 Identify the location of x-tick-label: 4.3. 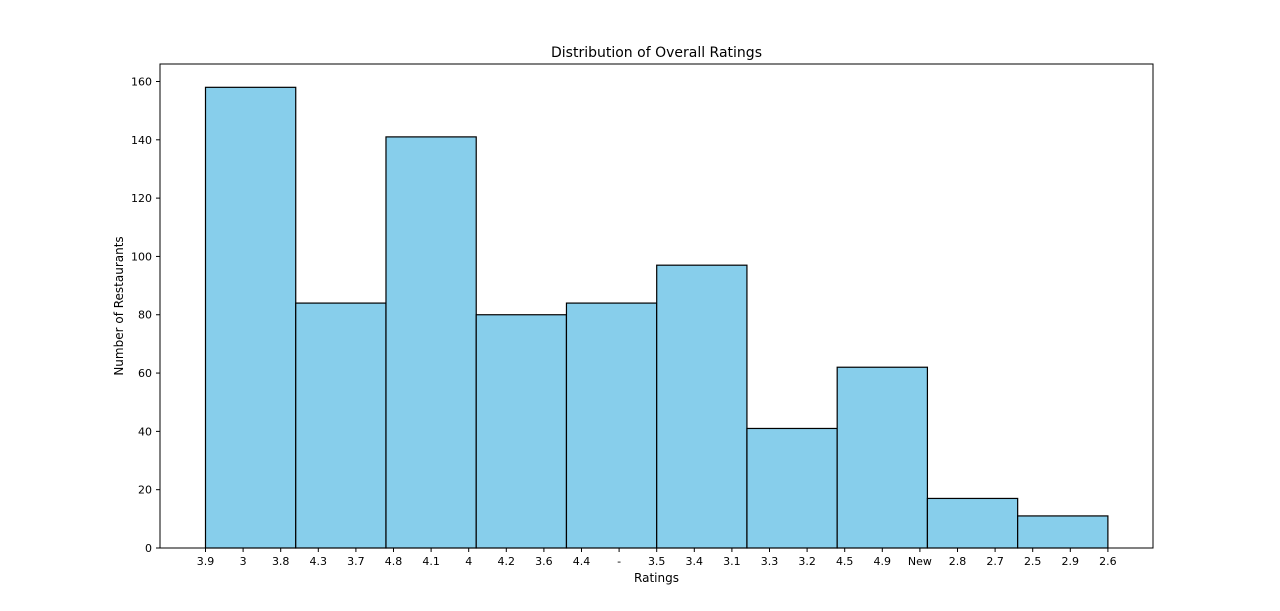
(319, 561).